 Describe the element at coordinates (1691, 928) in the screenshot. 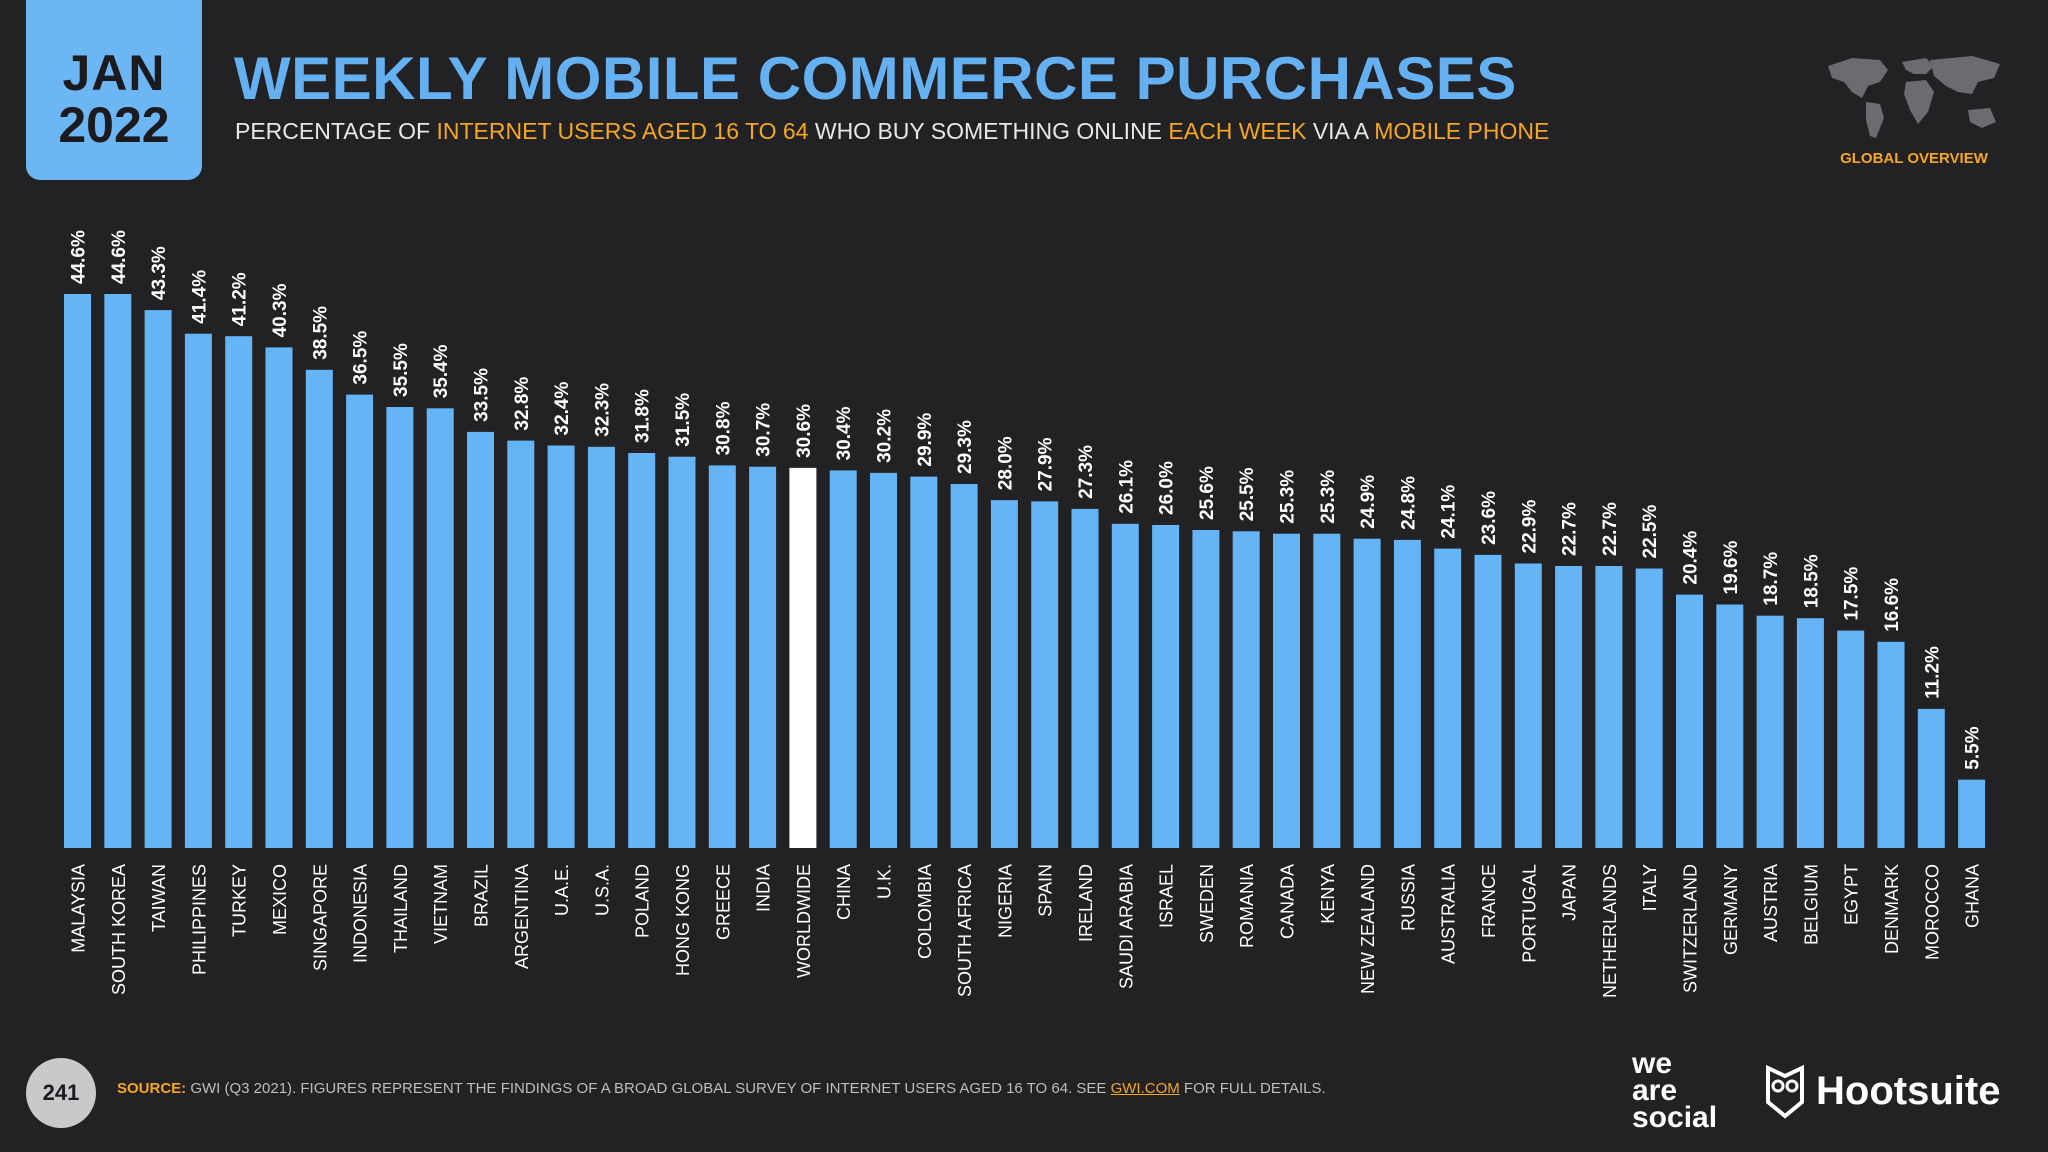

I see `category-label: SWITZERLAND` at that location.